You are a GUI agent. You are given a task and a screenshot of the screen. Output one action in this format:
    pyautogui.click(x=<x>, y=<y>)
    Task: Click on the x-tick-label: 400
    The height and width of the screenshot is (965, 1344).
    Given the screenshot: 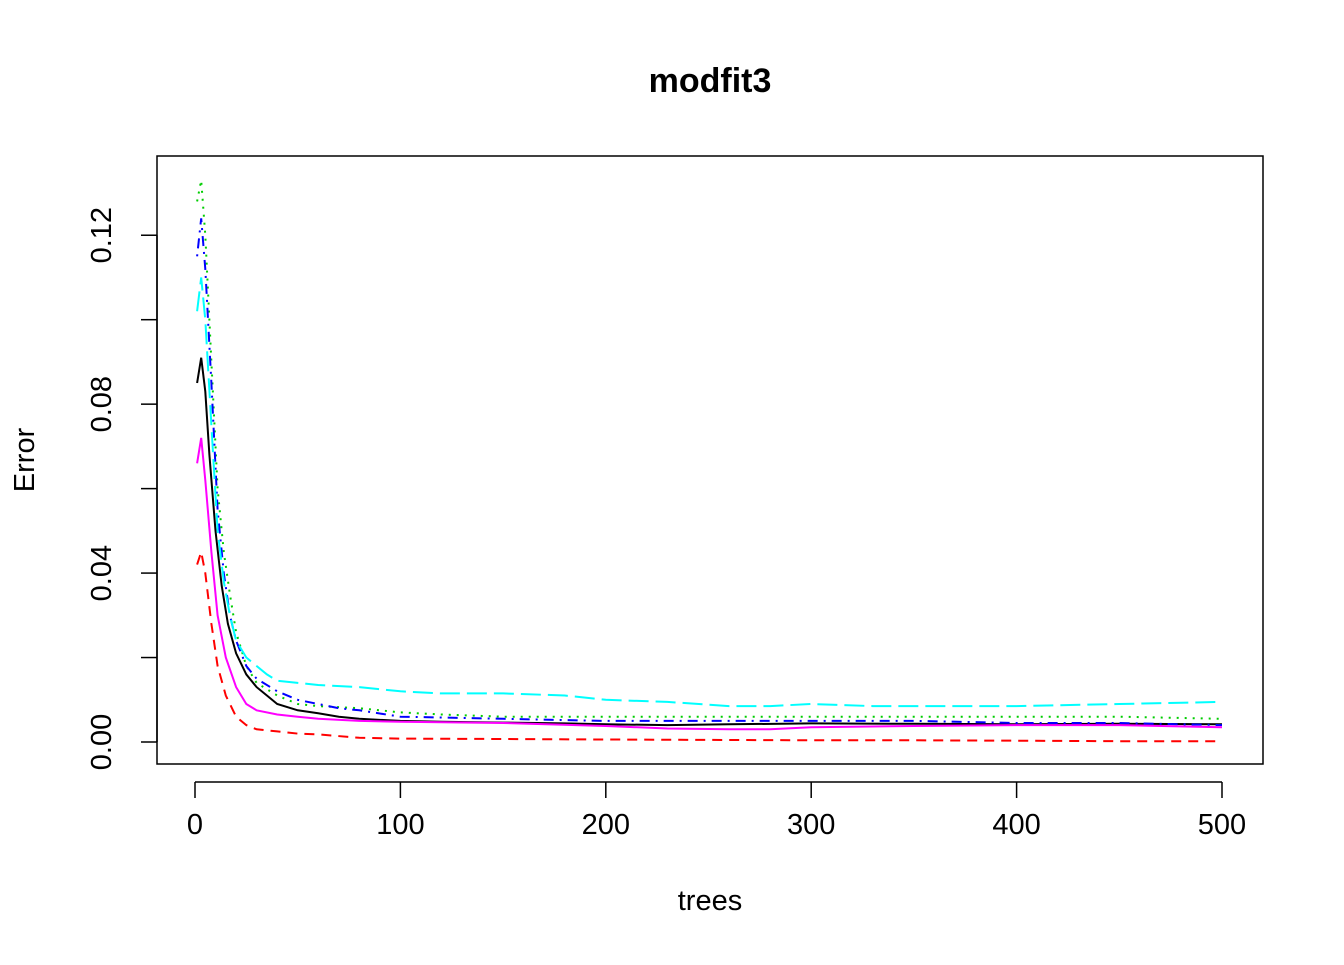 What is the action you would take?
    pyautogui.click(x=1016, y=825)
    